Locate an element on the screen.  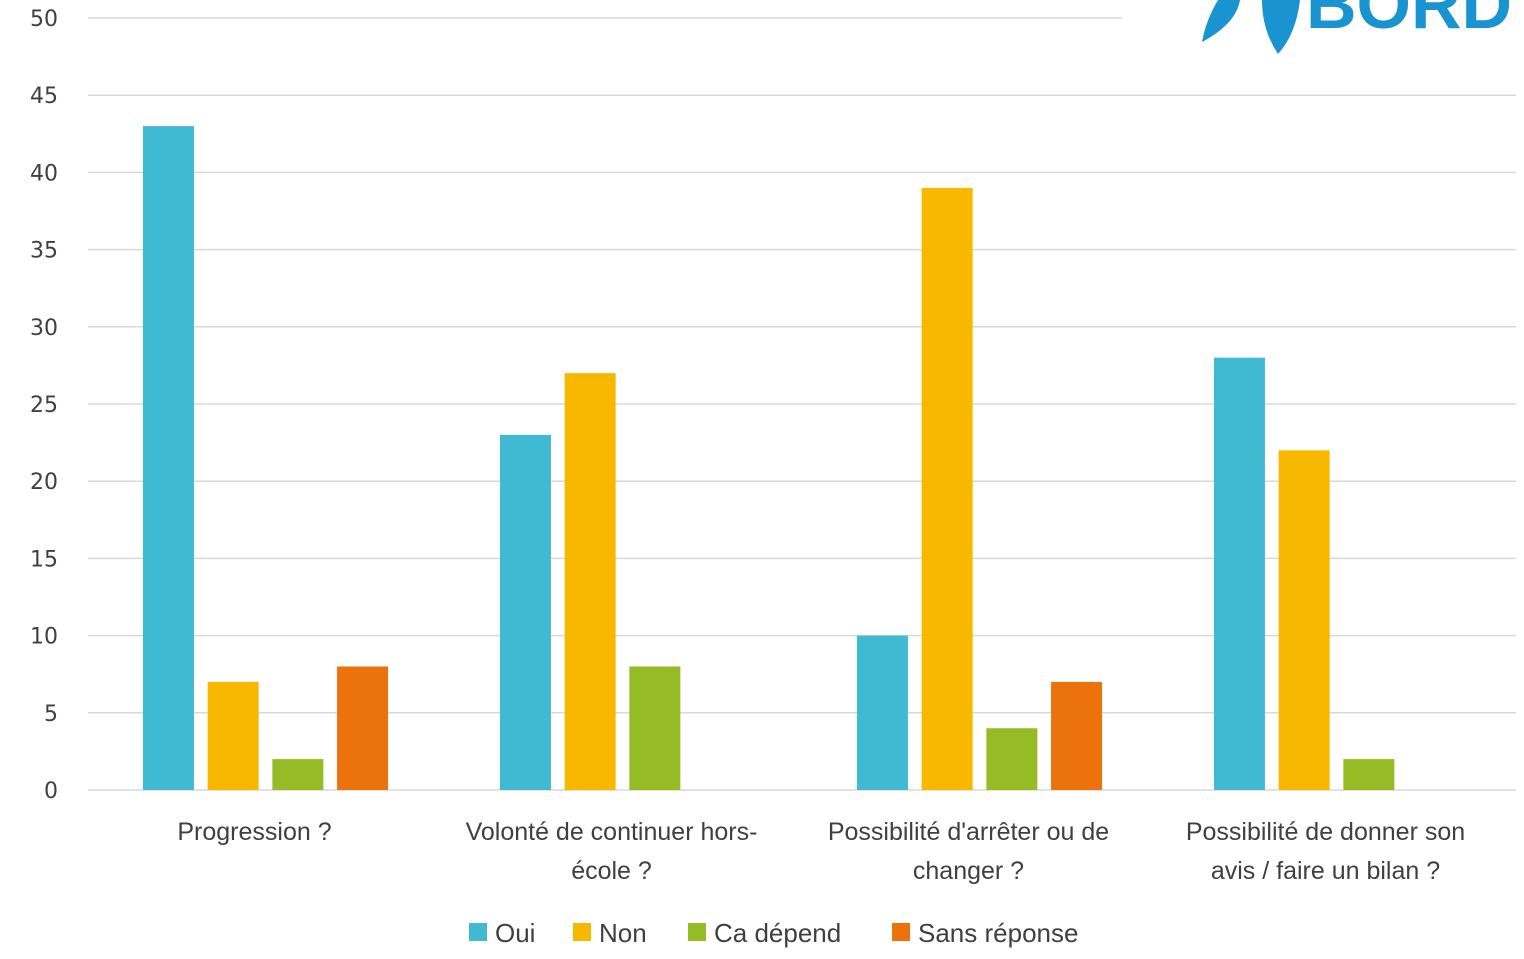
x-tick-label: avis / faire un bilan ? is located at coordinates (1325, 871).